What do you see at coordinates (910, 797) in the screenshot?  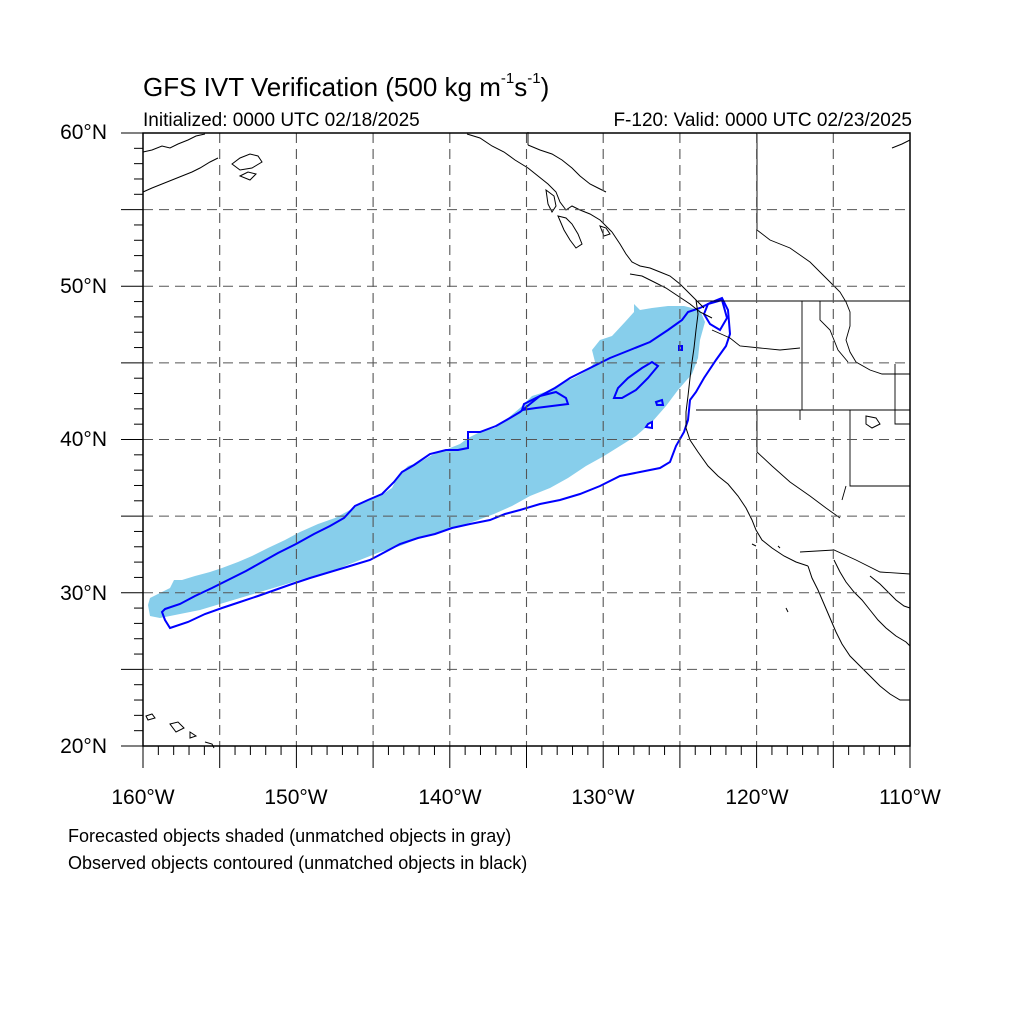 I see `lon-label-110w: 110°W` at bounding box center [910, 797].